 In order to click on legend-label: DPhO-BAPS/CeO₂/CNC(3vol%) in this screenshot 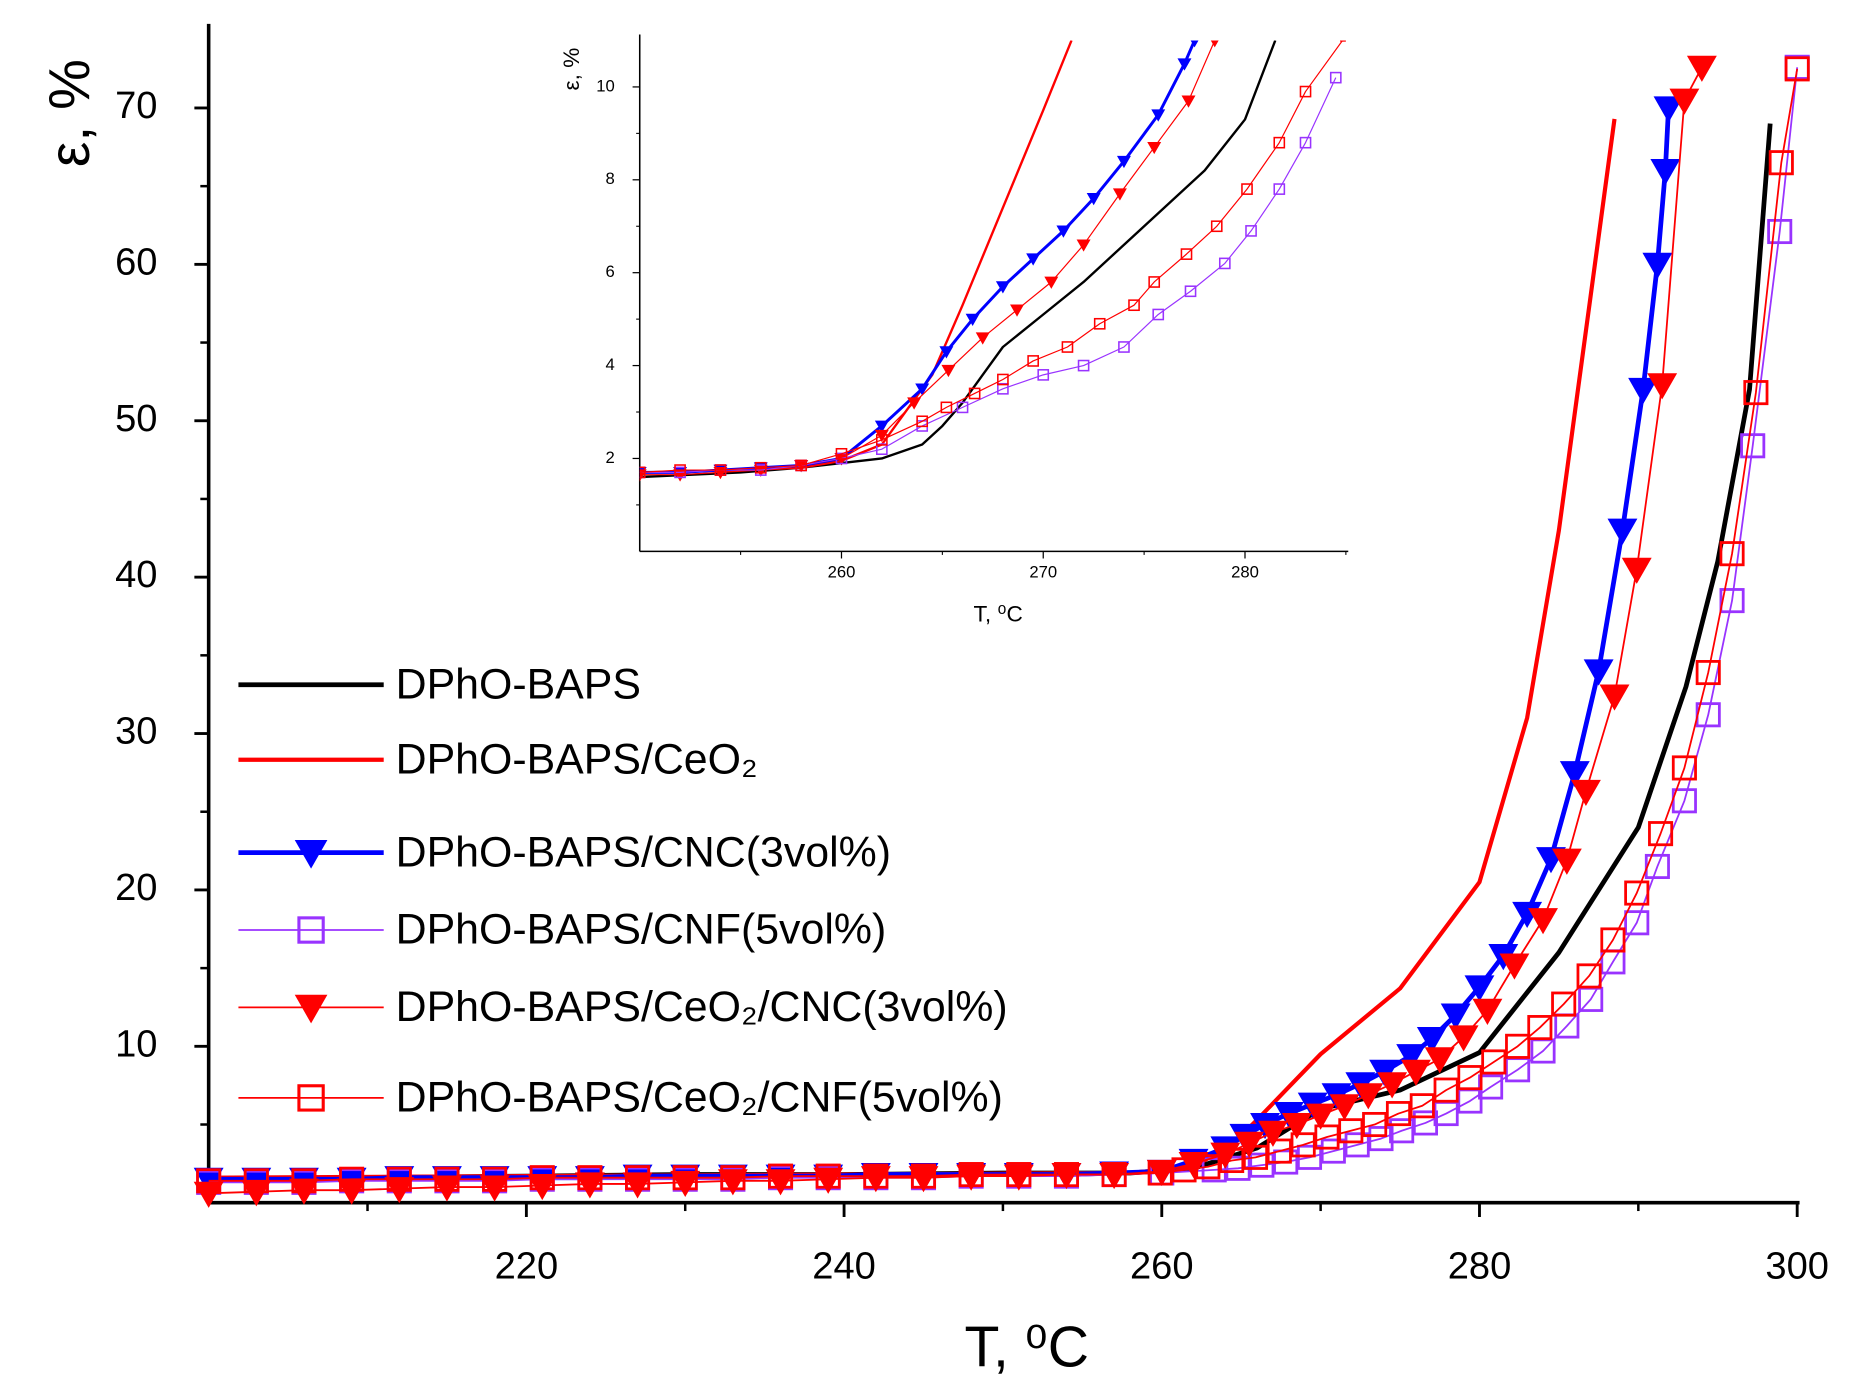, I will do `click(702, 1007)`.